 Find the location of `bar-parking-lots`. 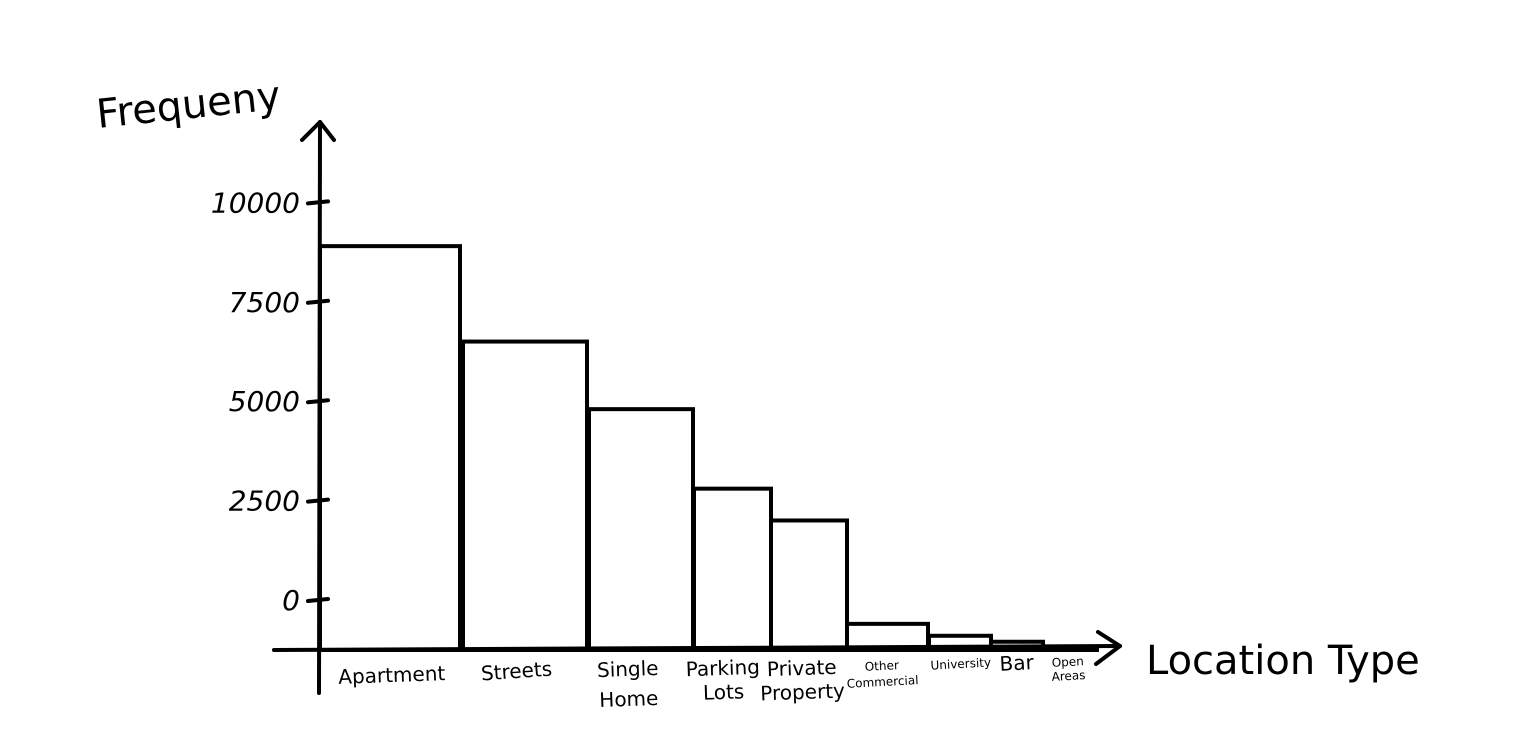

bar-parking-lots is located at coordinates (732, 569).